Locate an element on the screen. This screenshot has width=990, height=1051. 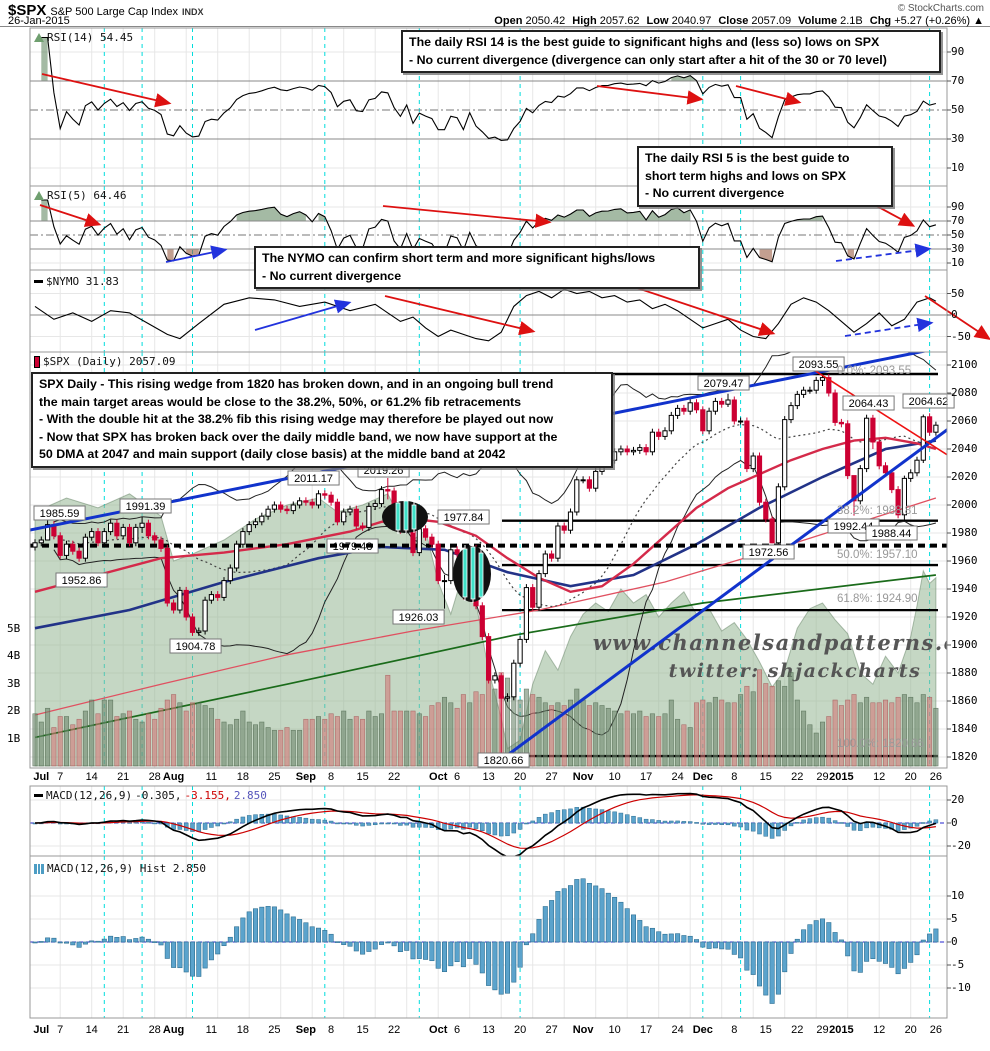
price-callout: 2093.55 is located at coordinates (818, 364).